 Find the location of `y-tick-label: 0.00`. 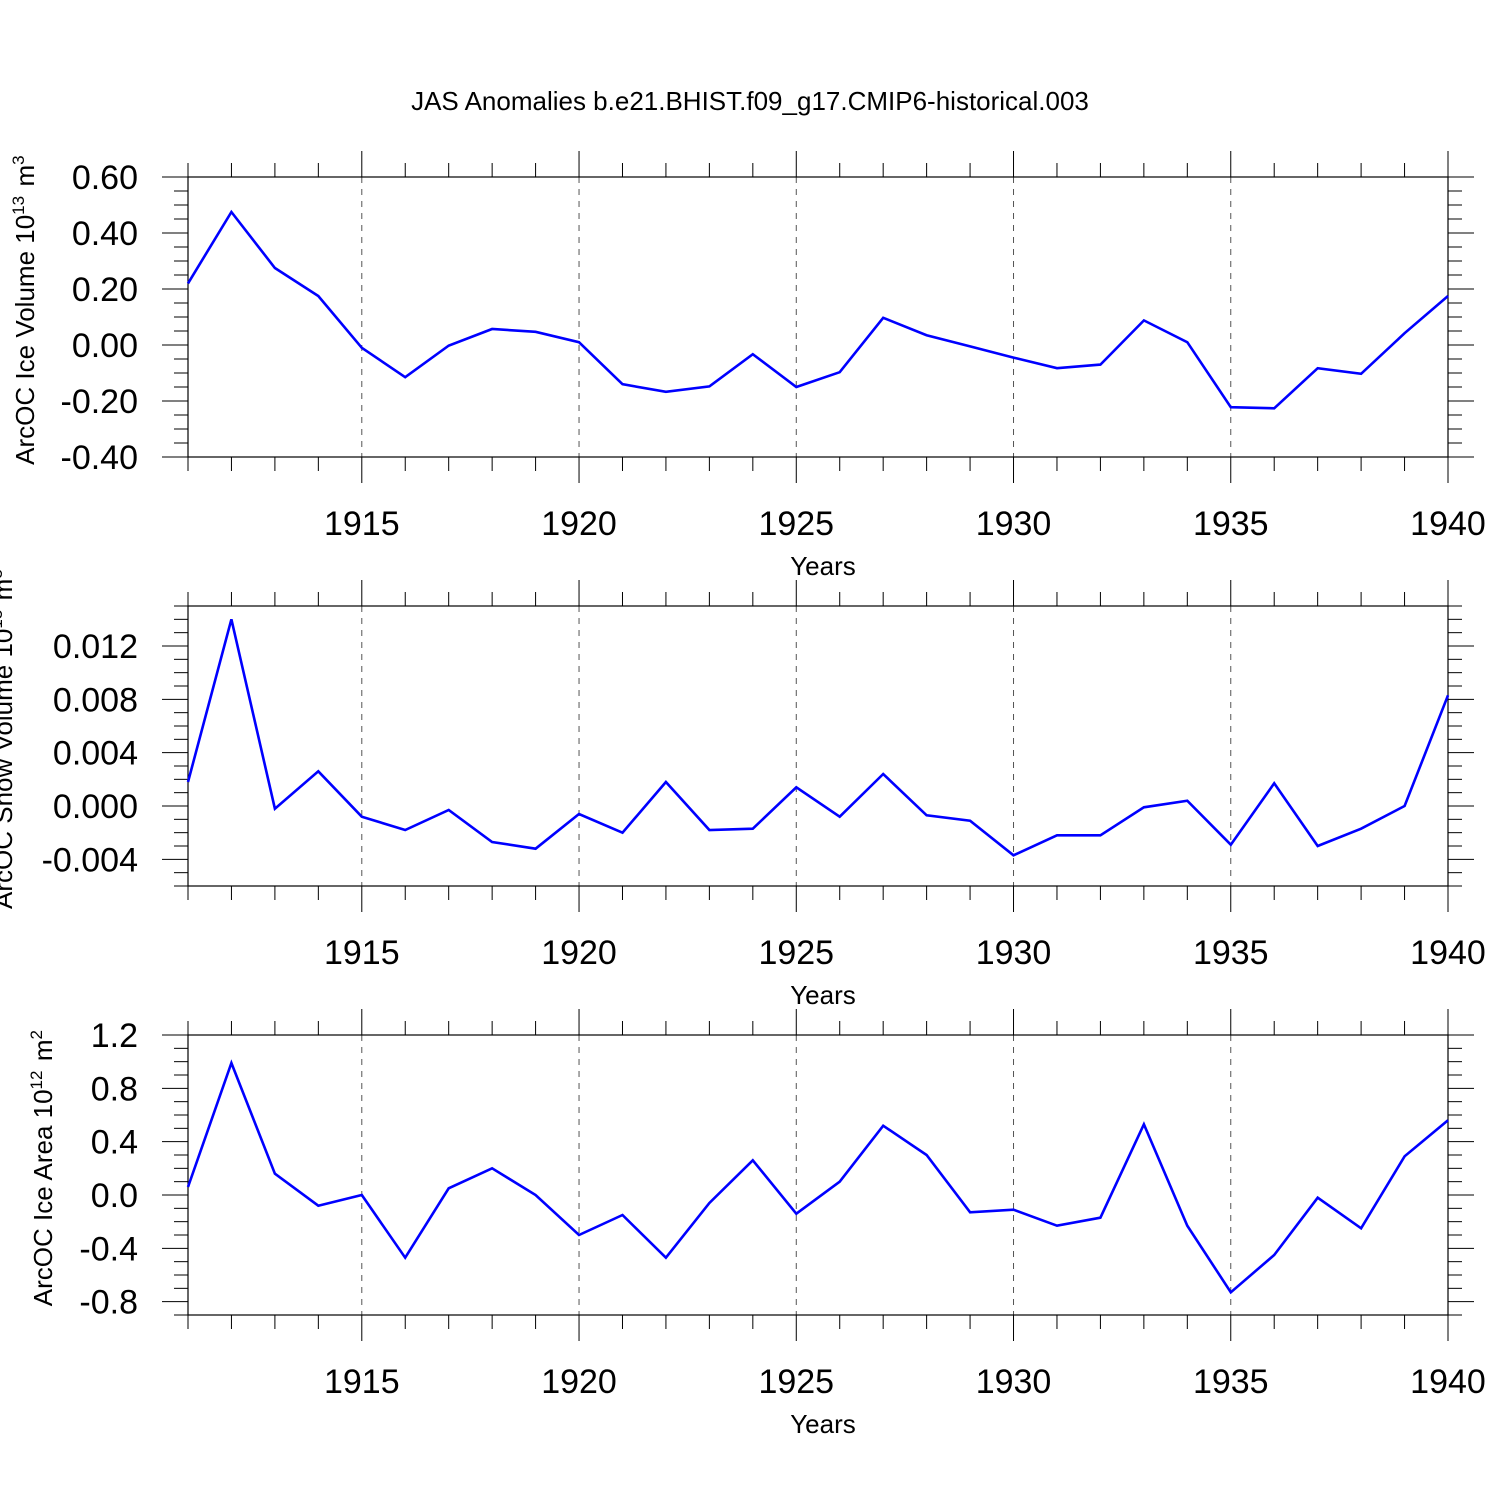

y-tick-label: 0.00 is located at coordinates (105, 346).